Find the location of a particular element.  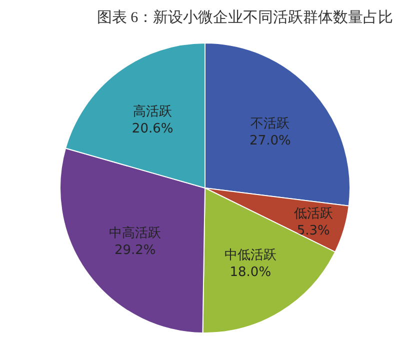

data-label: 29.2% is located at coordinates (135, 250).